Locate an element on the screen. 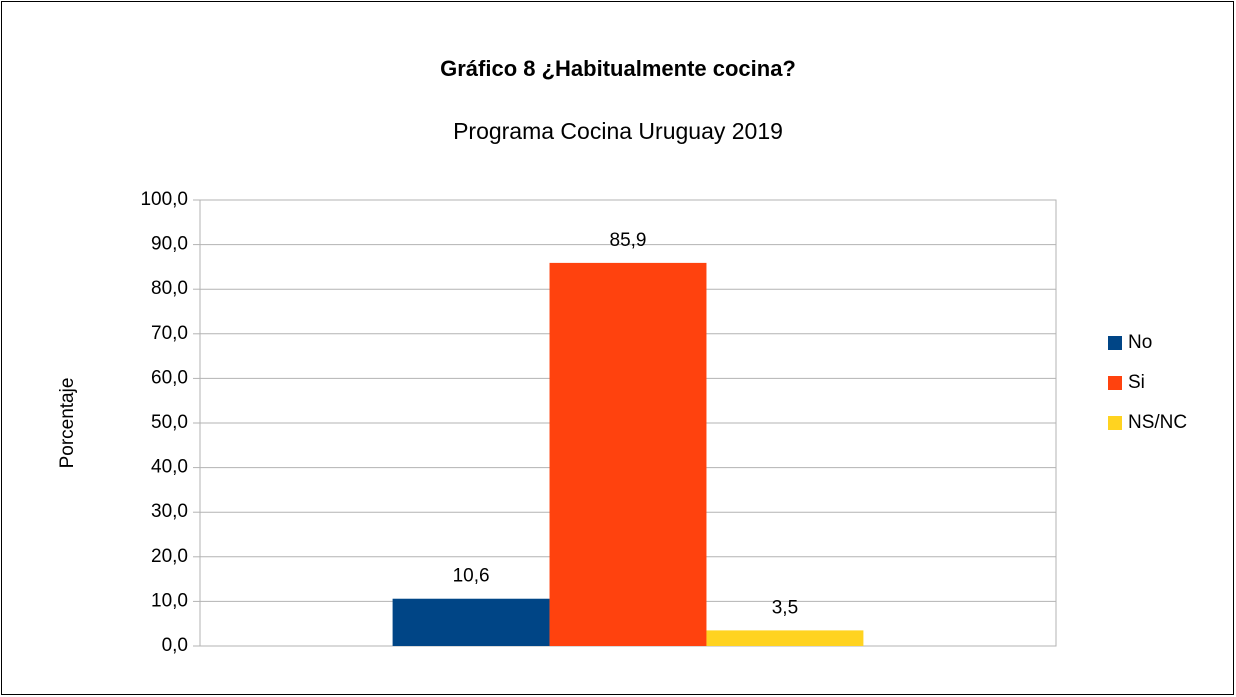 This screenshot has height=697, width=1236. chart-title: Gráfico 8 ¿Habitualmente cocina? is located at coordinates (618, 68).